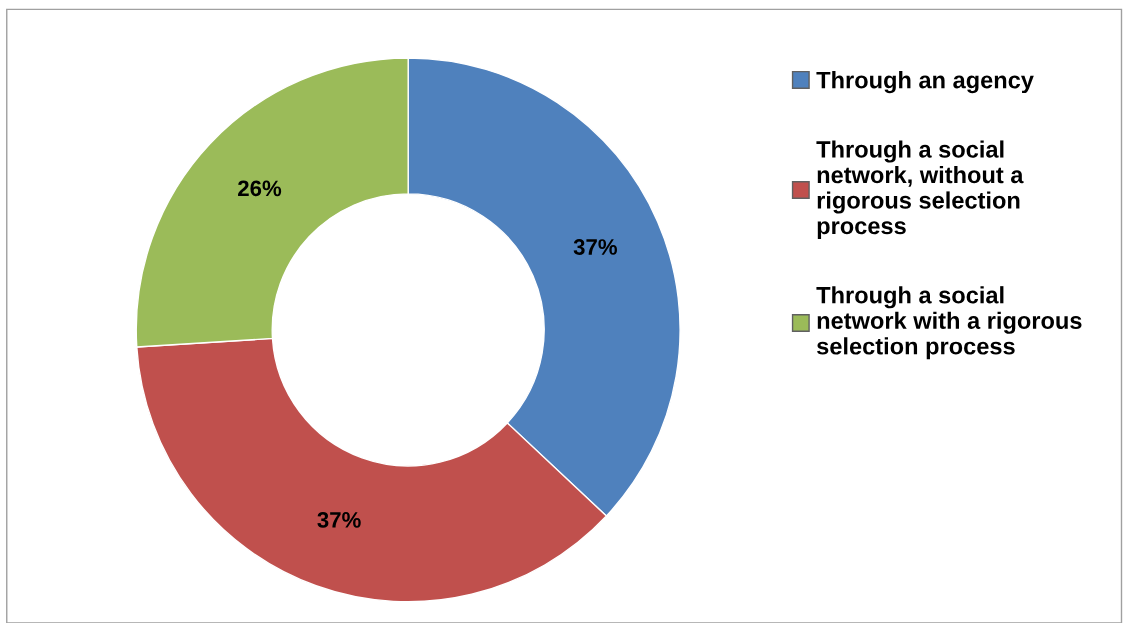 The image size is (1126, 623). Describe the element at coordinates (260, 188) in the screenshot. I see `data-label: 26%` at that location.